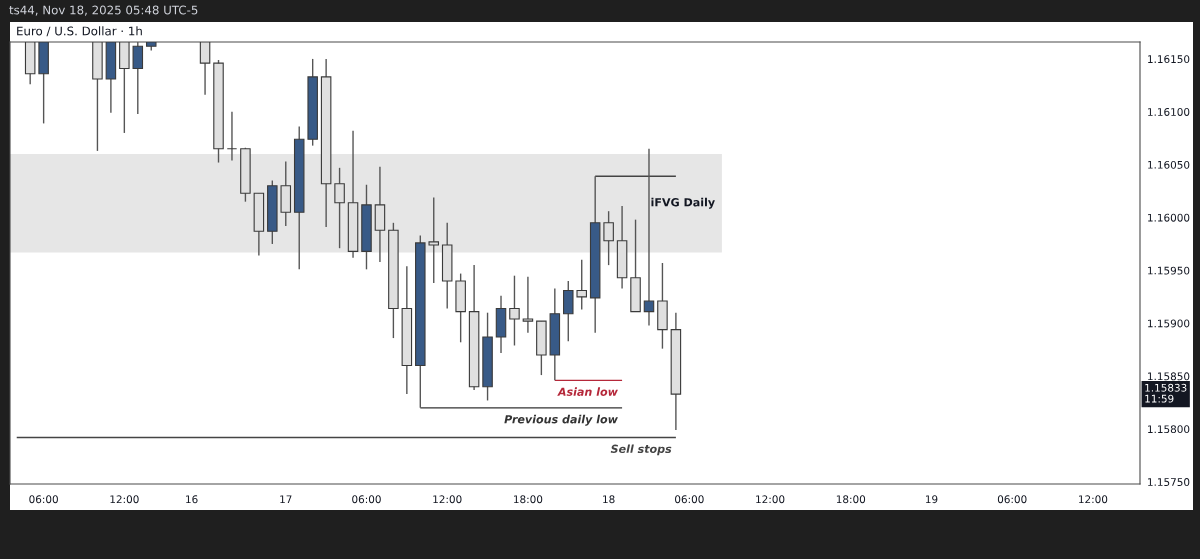  What do you see at coordinates (103, 10) in the screenshot?
I see `text: ts44, Nov 18, 2025 05:48 UTC-5` at bounding box center [103, 10].